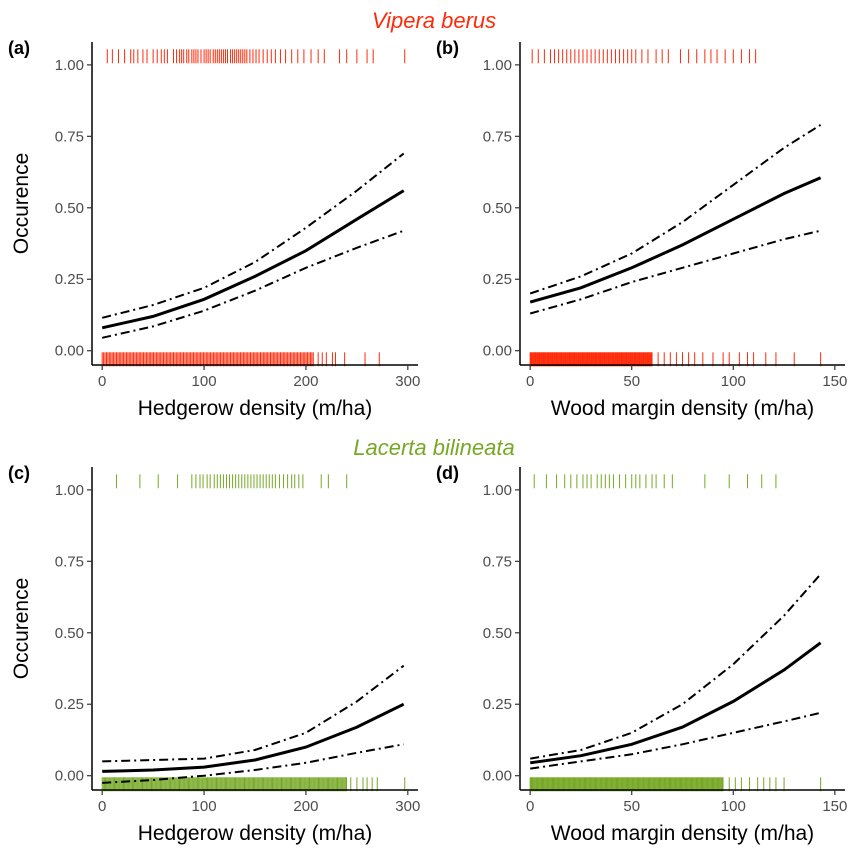 This screenshot has width=848, height=849. I want to click on species-title-lacerta: Lacerta bilineata, so click(433, 447).